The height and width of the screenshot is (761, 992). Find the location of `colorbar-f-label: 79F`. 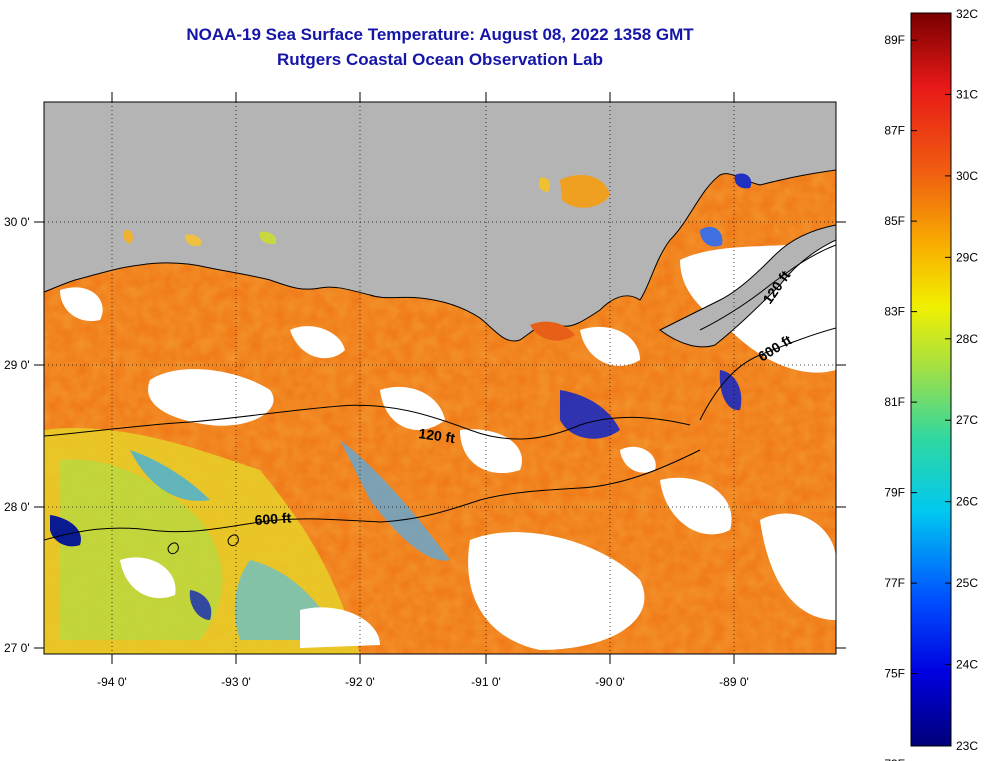

colorbar-f-label: 79F is located at coordinates (894, 493).